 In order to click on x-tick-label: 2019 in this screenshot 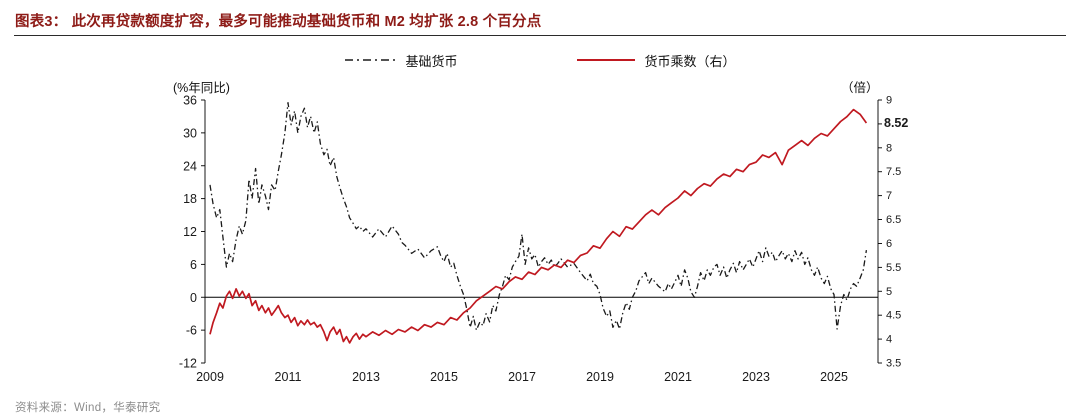, I will do `click(600, 377)`.